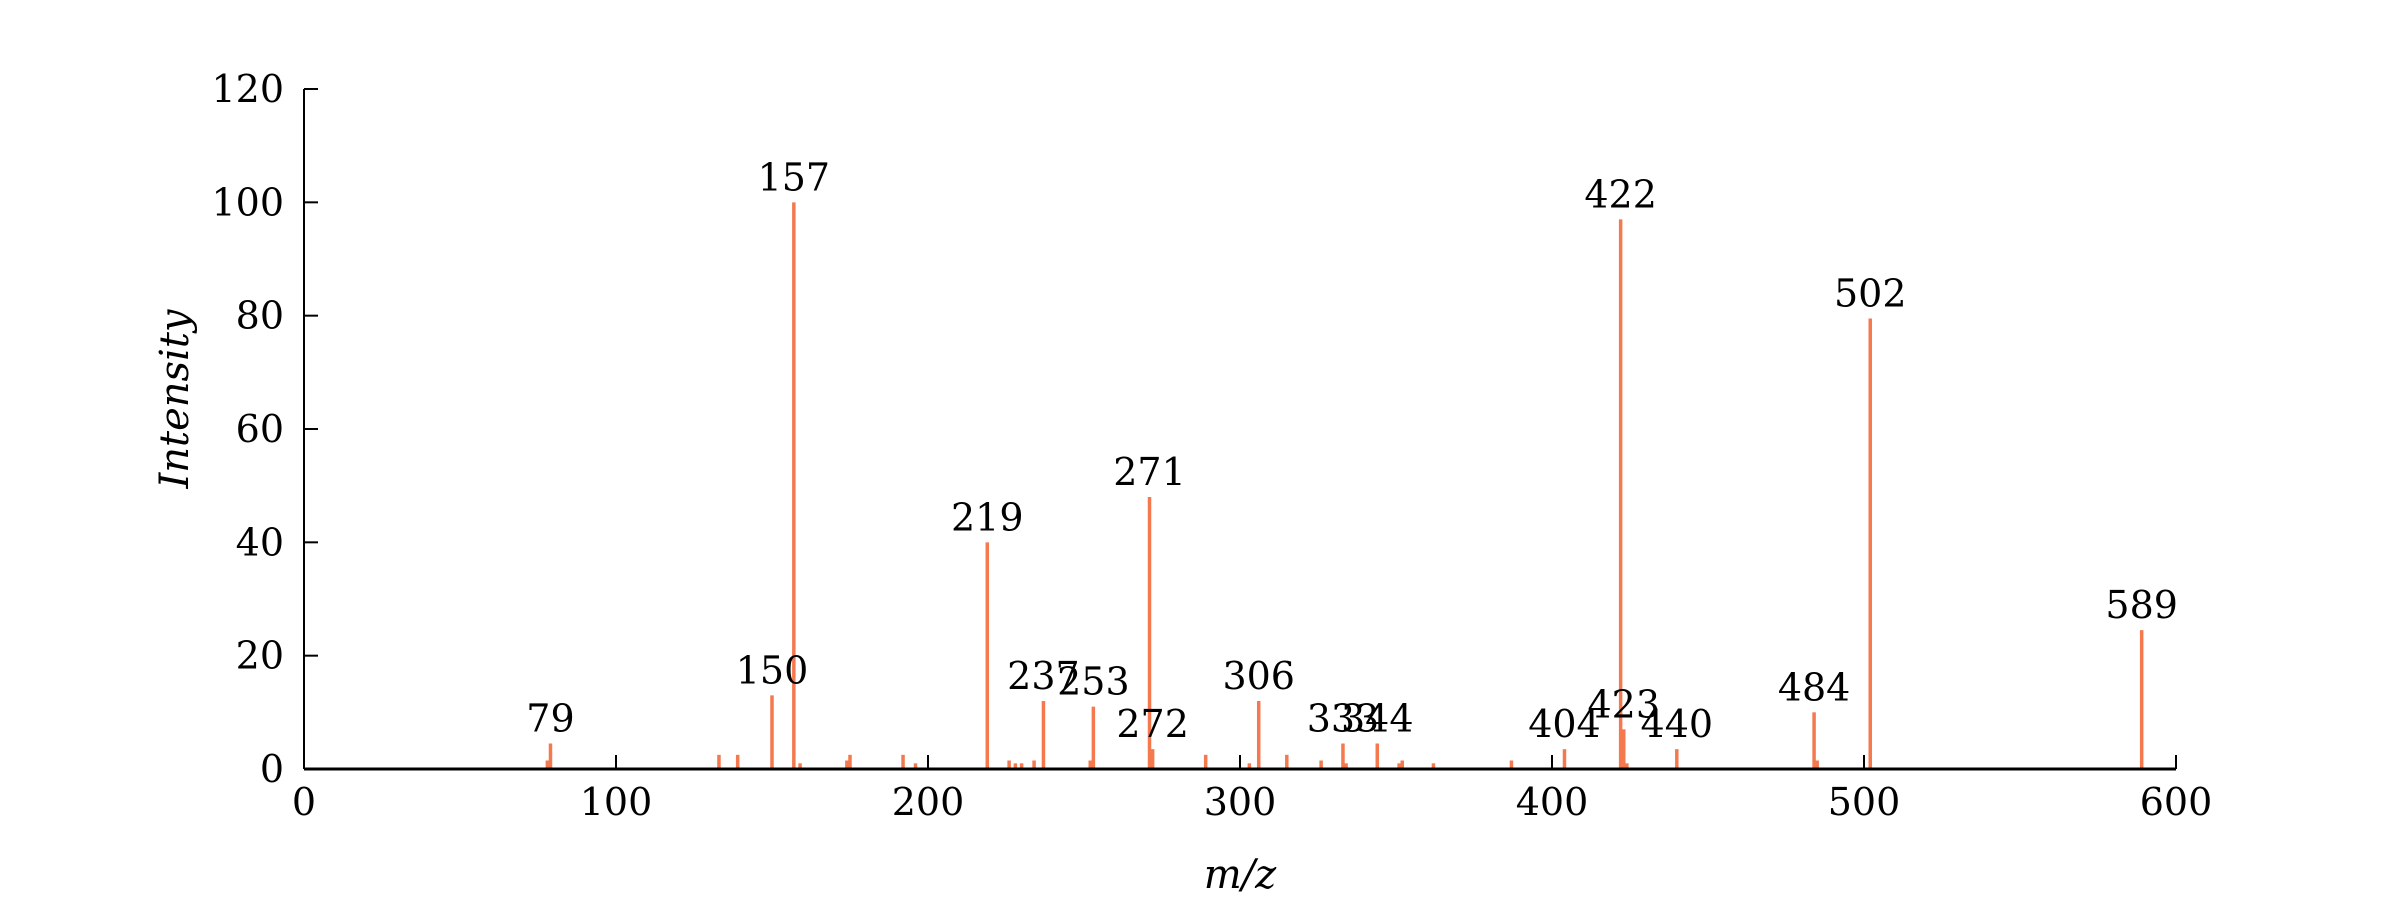 This screenshot has width=2400, height=900. I want to click on peak-label: 271, so click(1149, 472).